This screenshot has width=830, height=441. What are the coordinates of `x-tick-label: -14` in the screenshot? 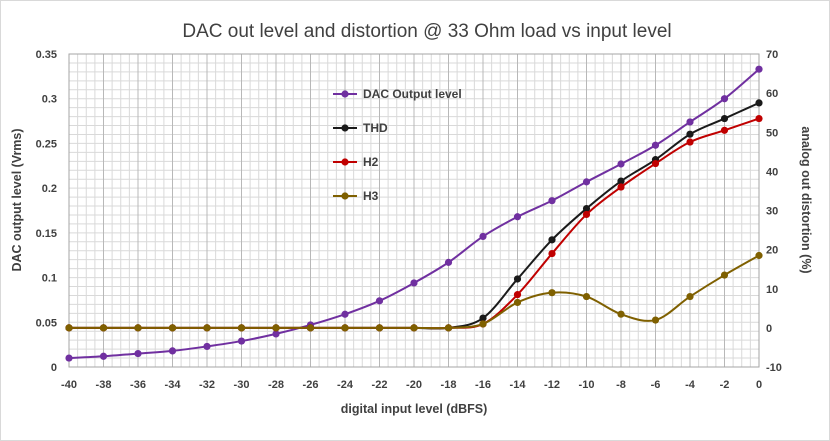 It's located at (518, 385).